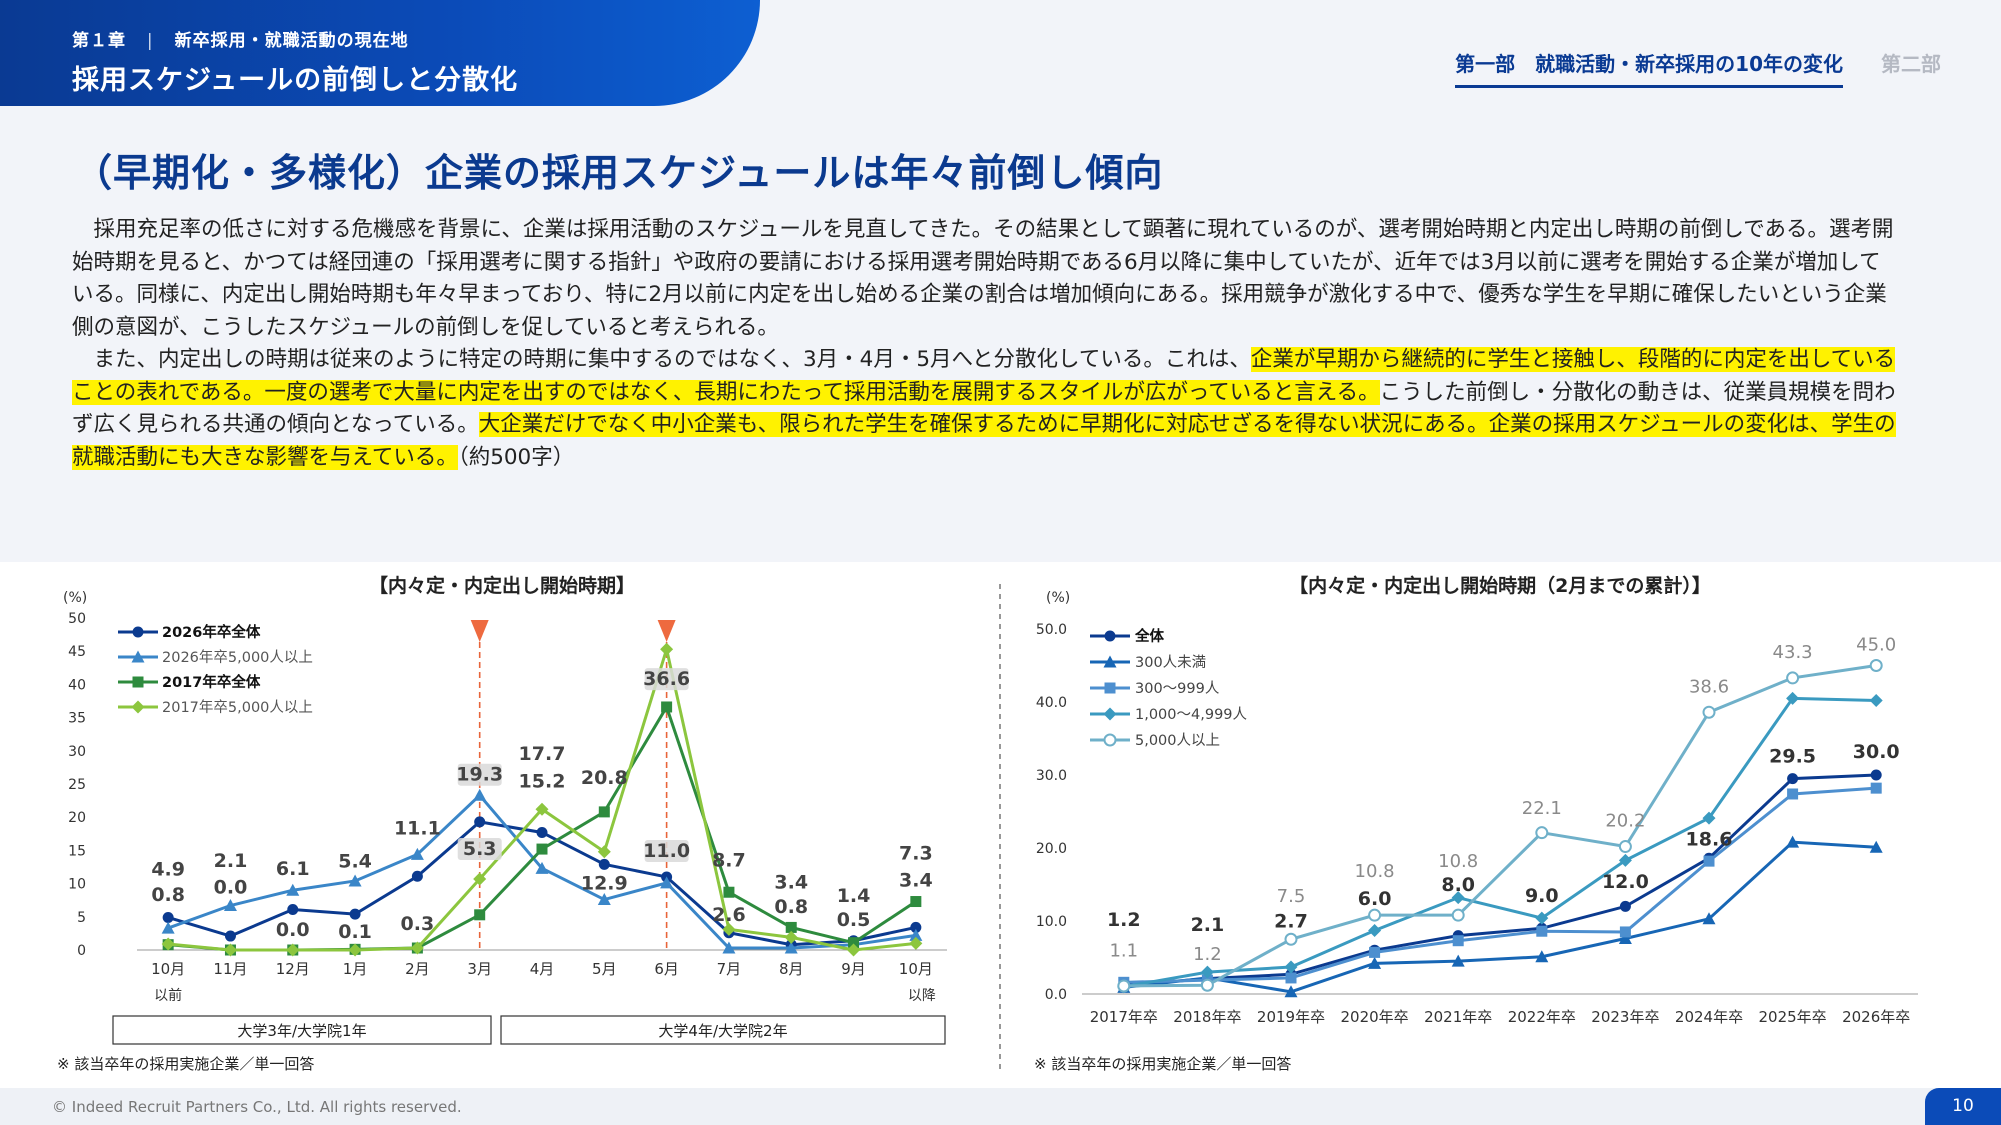 The height and width of the screenshot is (1125, 2001). I want to click on chart1-data-label: 11.0, so click(666, 851).